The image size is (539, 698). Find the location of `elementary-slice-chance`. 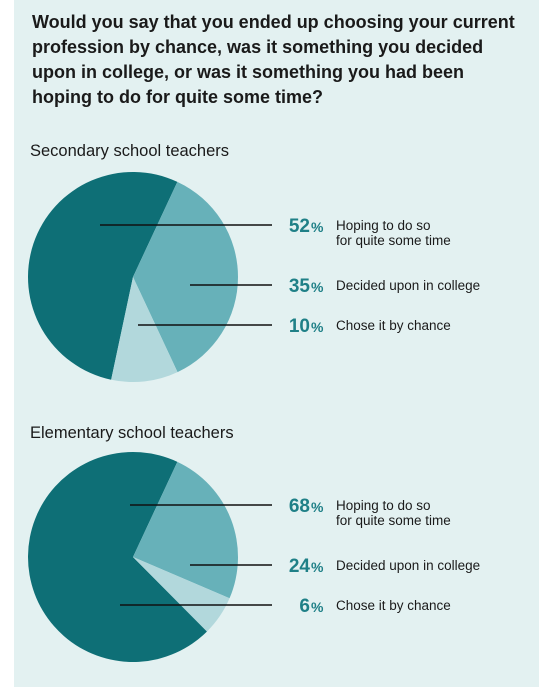

elementary-slice-chance is located at coordinates (181, 594).